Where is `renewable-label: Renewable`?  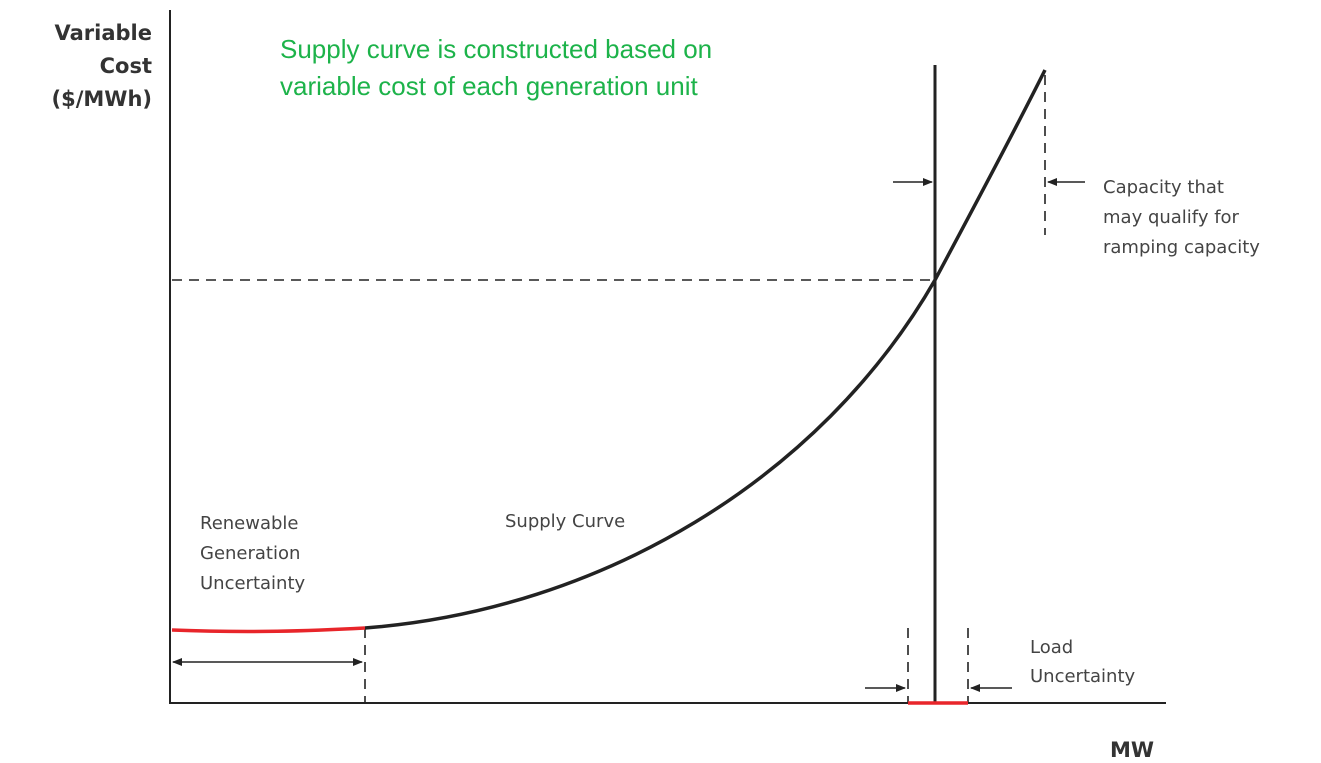 renewable-label: Renewable is located at coordinates (249, 523).